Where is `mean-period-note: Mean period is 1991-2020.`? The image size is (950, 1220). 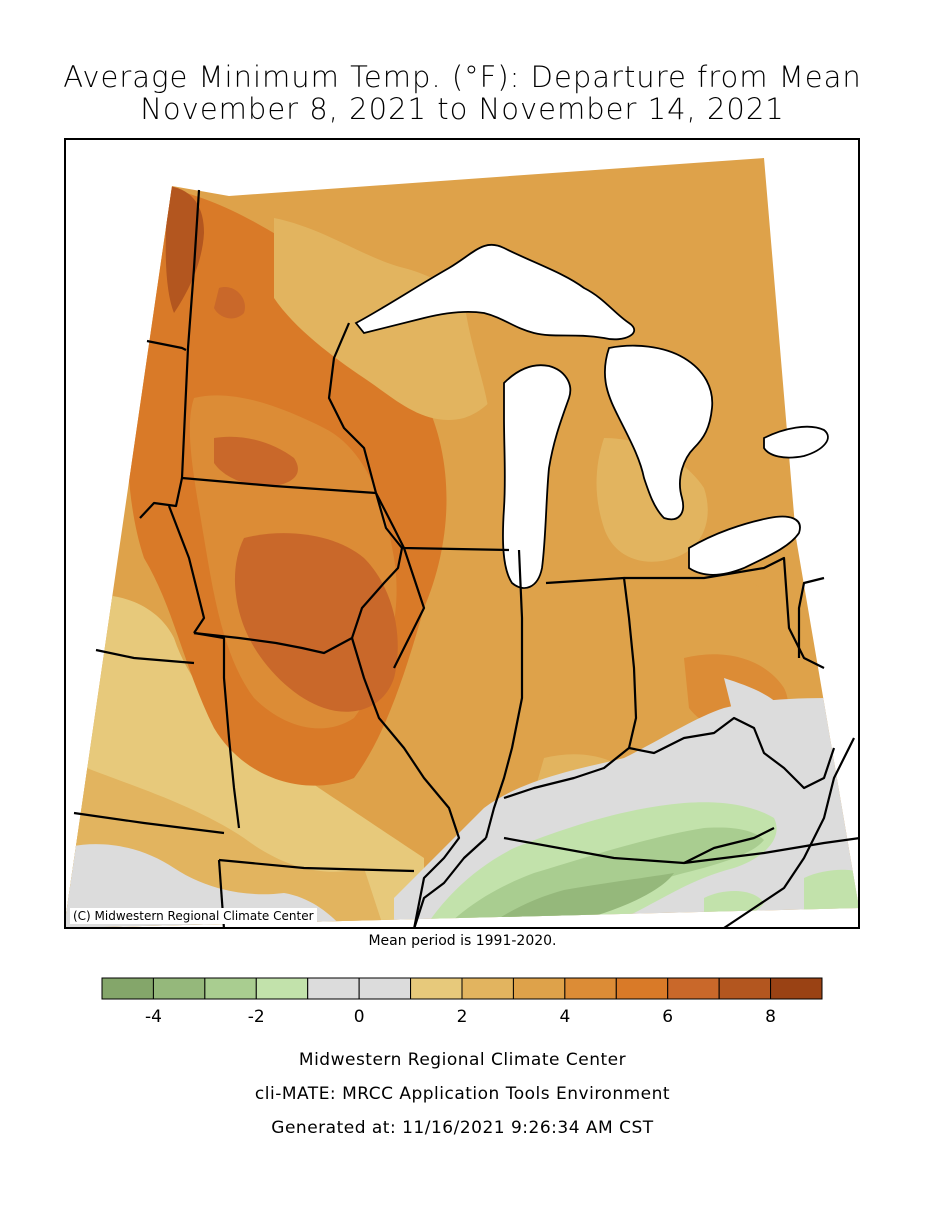
mean-period-note: Mean period is 1991-2020. is located at coordinates (462, 941).